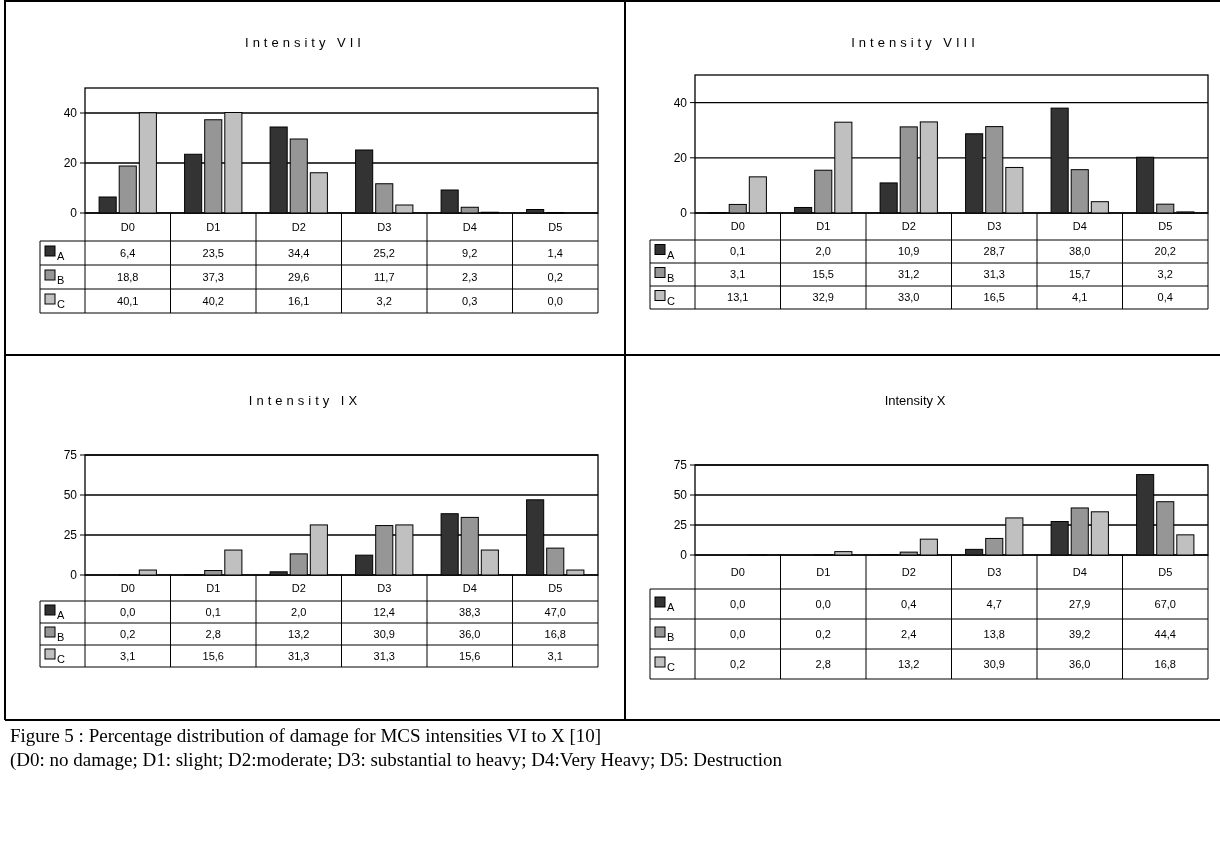  Describe the element at coordinates (1080, 633) in the screenshot. I see `data-label: 39,2` at that location.